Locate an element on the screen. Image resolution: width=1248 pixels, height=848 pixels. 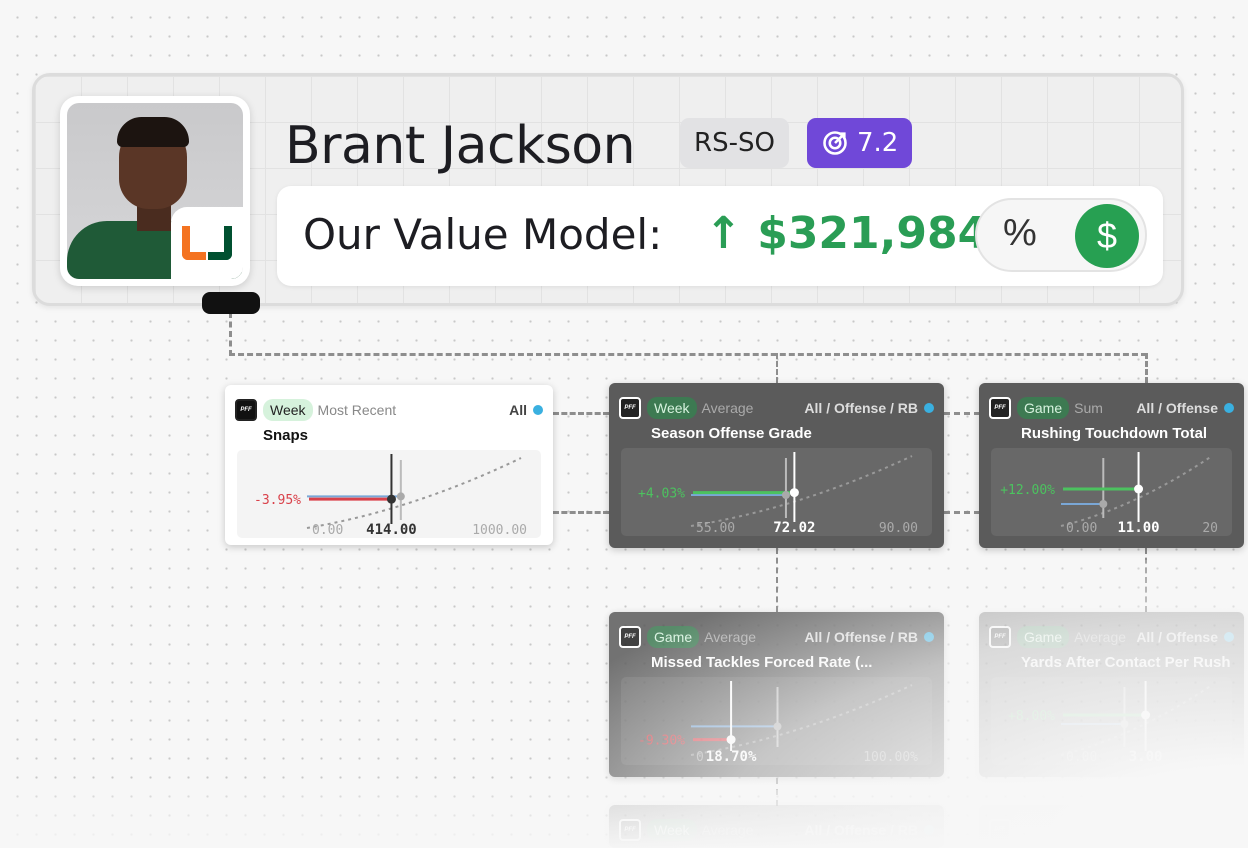
max-label: 1000.00 is located at coordinates (499, 530).